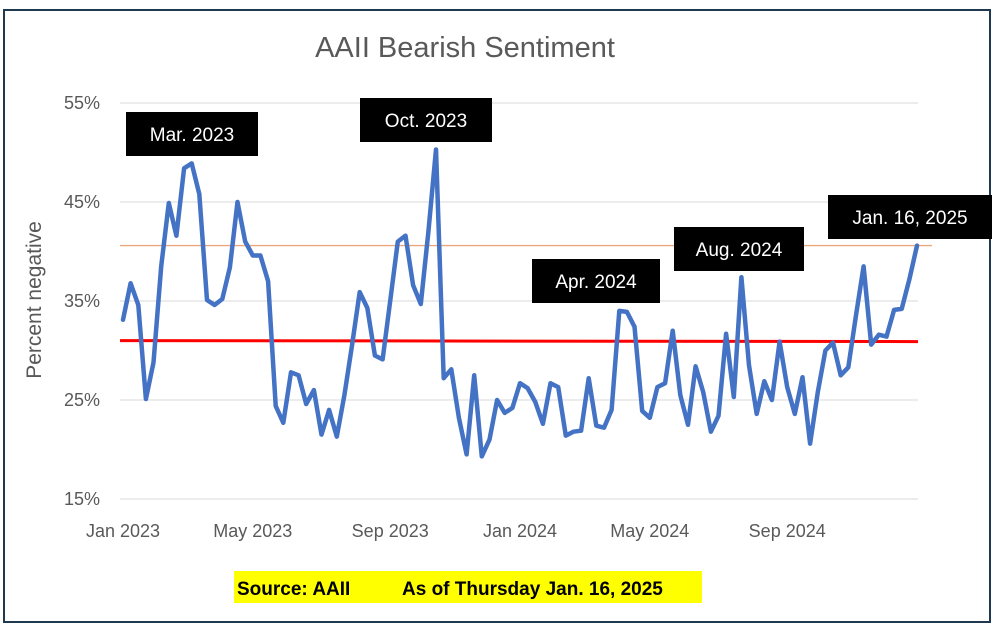 The width and height of the screenshot is (997, 631). I want to click on callout-label: Oct. 2023, so click(426, 121).